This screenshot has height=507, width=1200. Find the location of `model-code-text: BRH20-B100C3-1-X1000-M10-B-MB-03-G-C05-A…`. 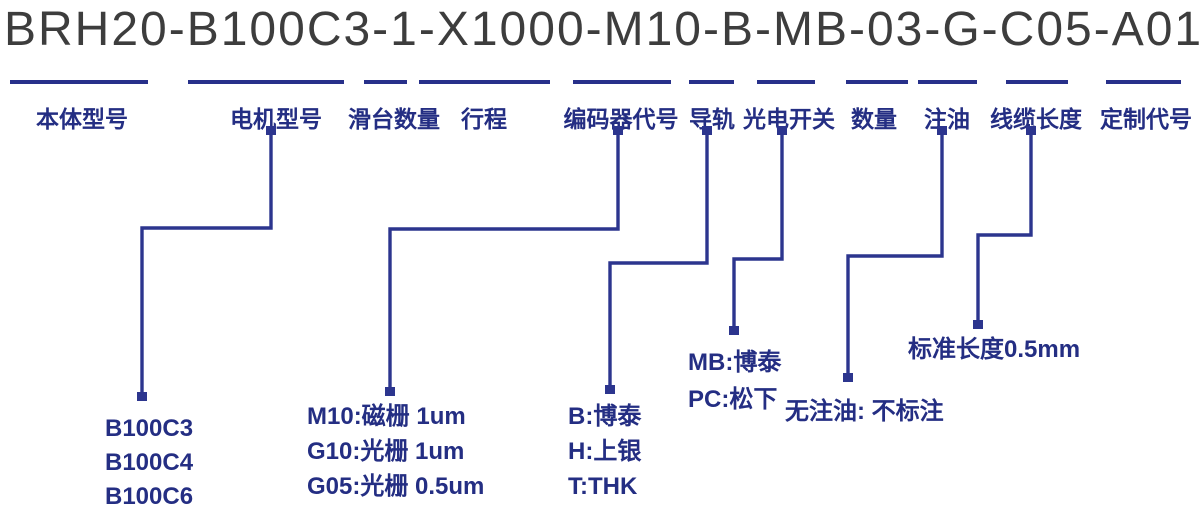

model-code-text: BRH20-B100C3-1-X1000-M10-B-MB-03-G-C05-A… is located at coordinates (602, 29).